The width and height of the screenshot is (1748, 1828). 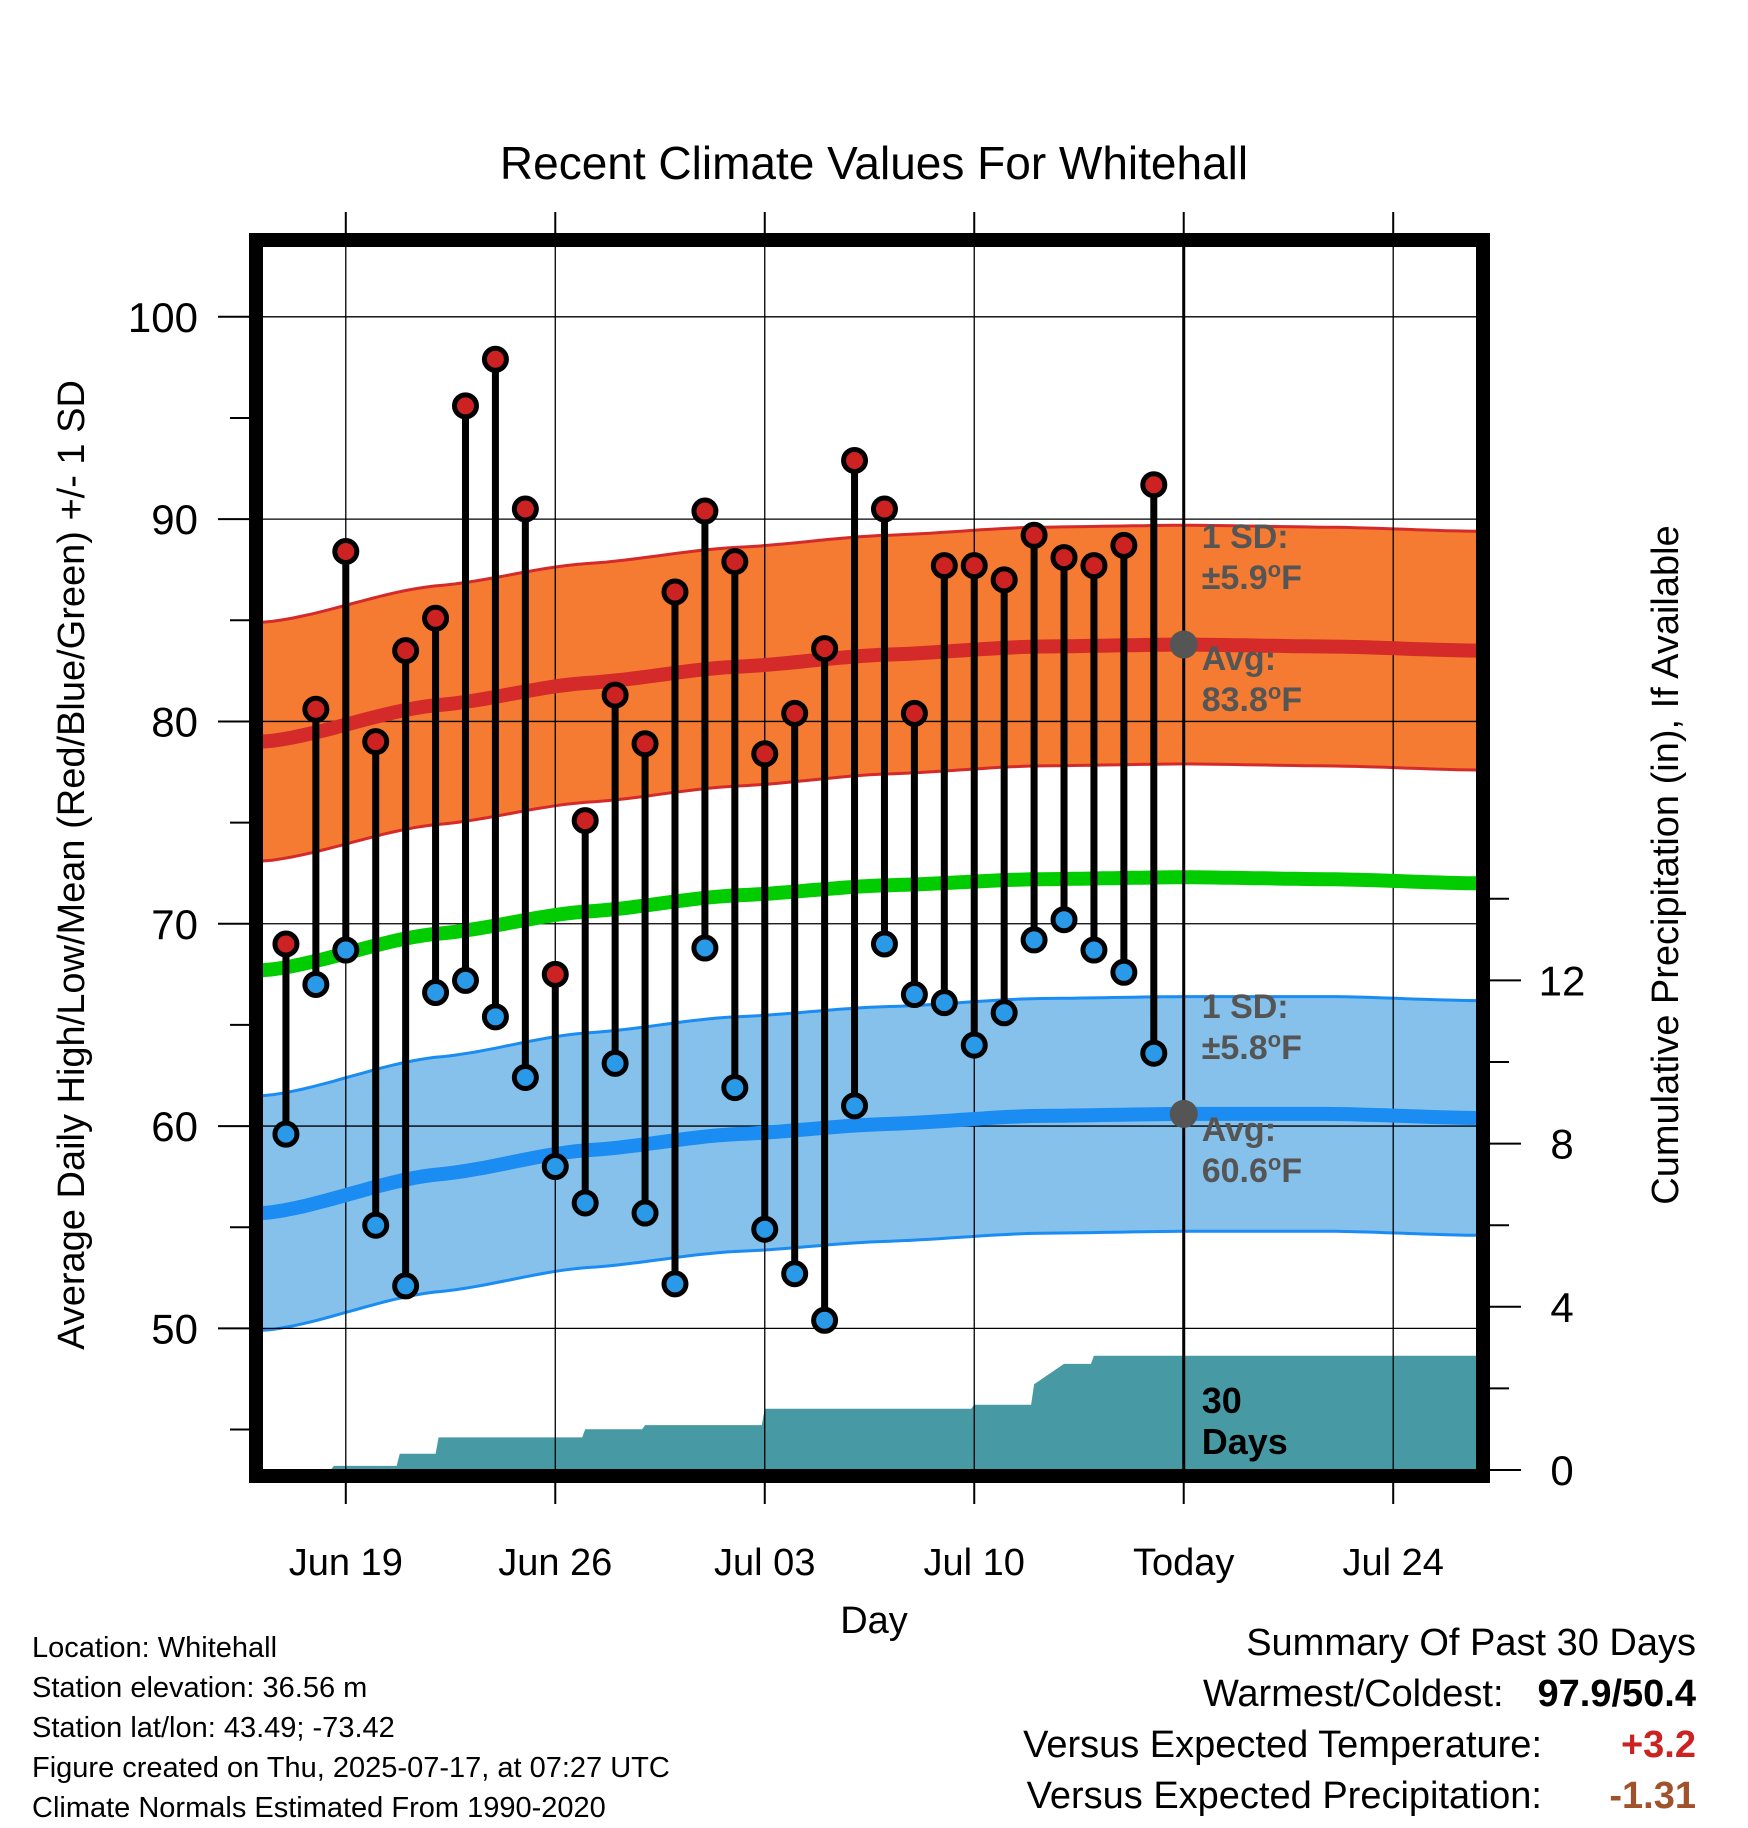 What do you see at coordinates (155, 1648) in the screenshot?
I see `location-text: Location: Whitehall` at bounding box center [155, 1648].